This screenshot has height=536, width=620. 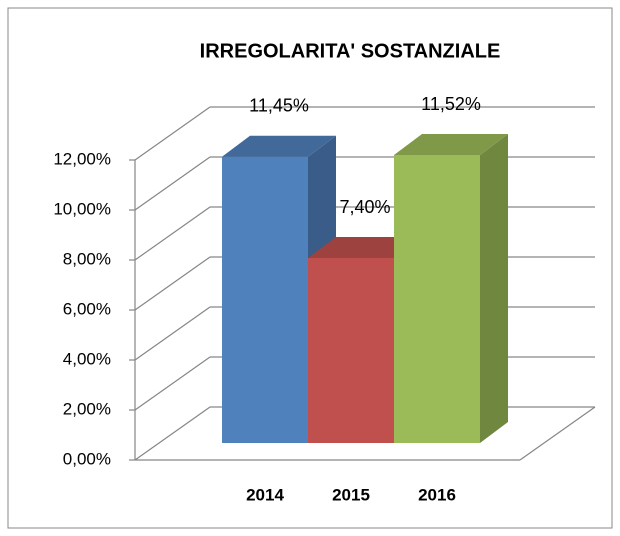 What do you see at coordinates (87, 308) in the screenshot?
I see `y-tick-label: 6,00%` at bounding box center [87, 308].